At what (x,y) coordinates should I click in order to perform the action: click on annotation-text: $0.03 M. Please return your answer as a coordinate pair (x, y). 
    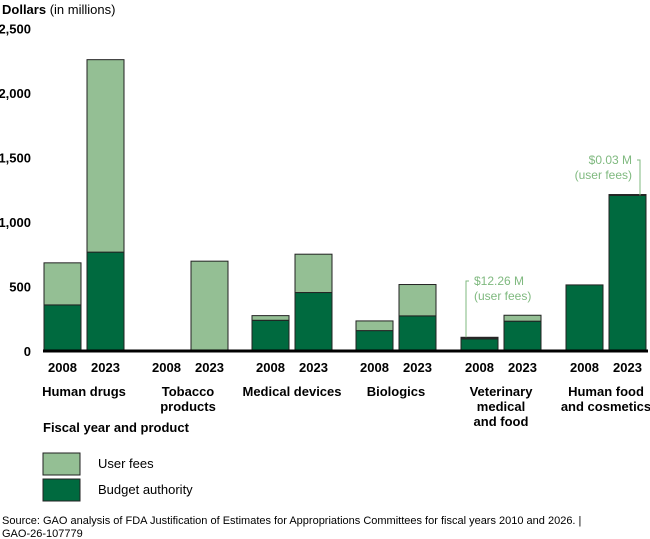
    Looking at the image, I should click on (610, 160).